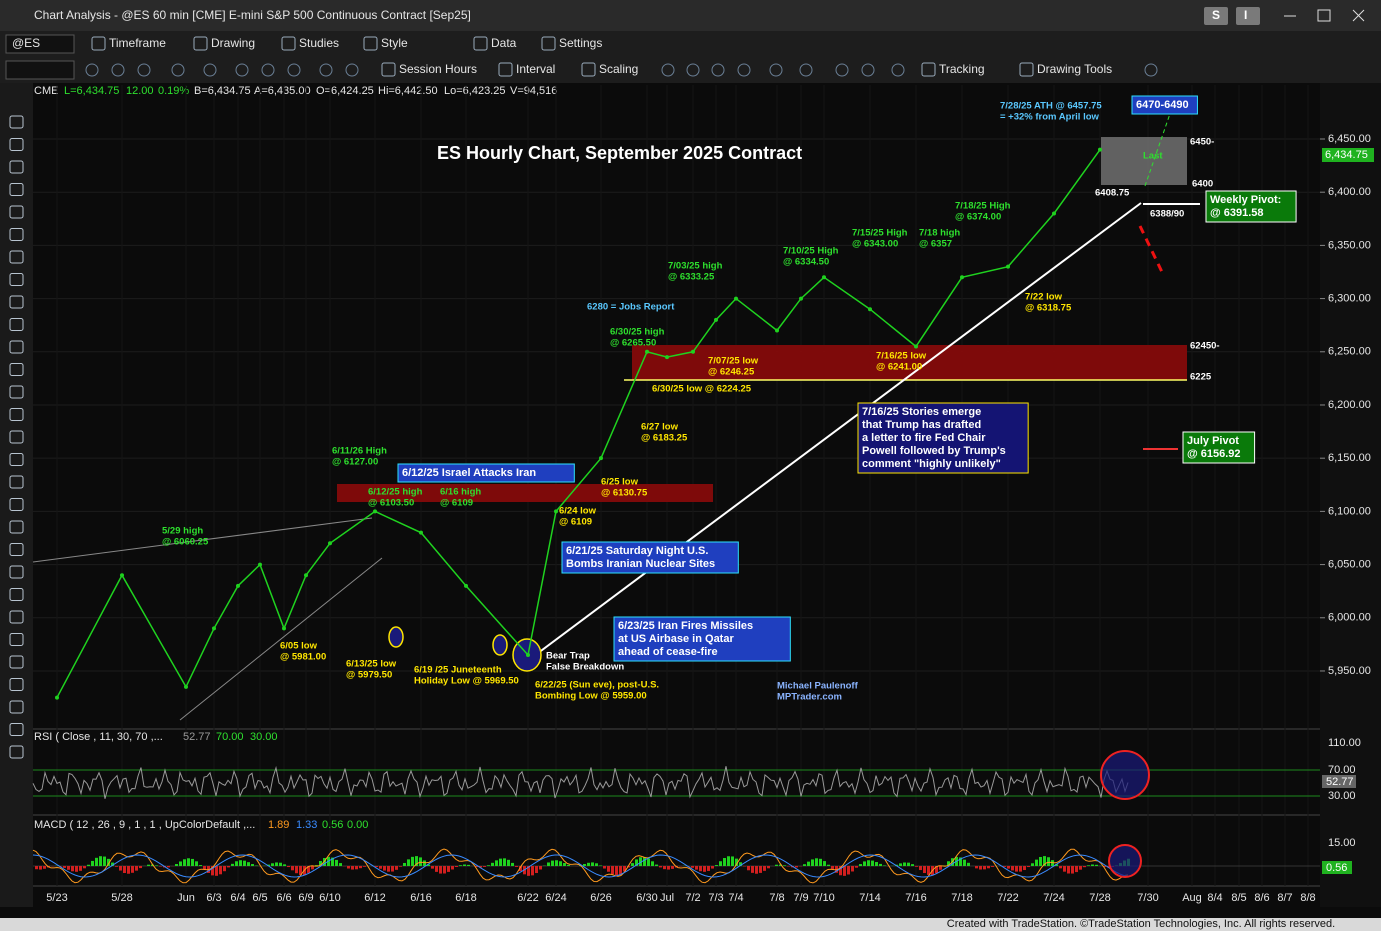 Image resolution: width=1381 pixels, height=931 pixels. What do you see at coordinates (555, 898) in the screenshot?
I see `x-tick-label: 6/24` at bounding box center [555, 898].